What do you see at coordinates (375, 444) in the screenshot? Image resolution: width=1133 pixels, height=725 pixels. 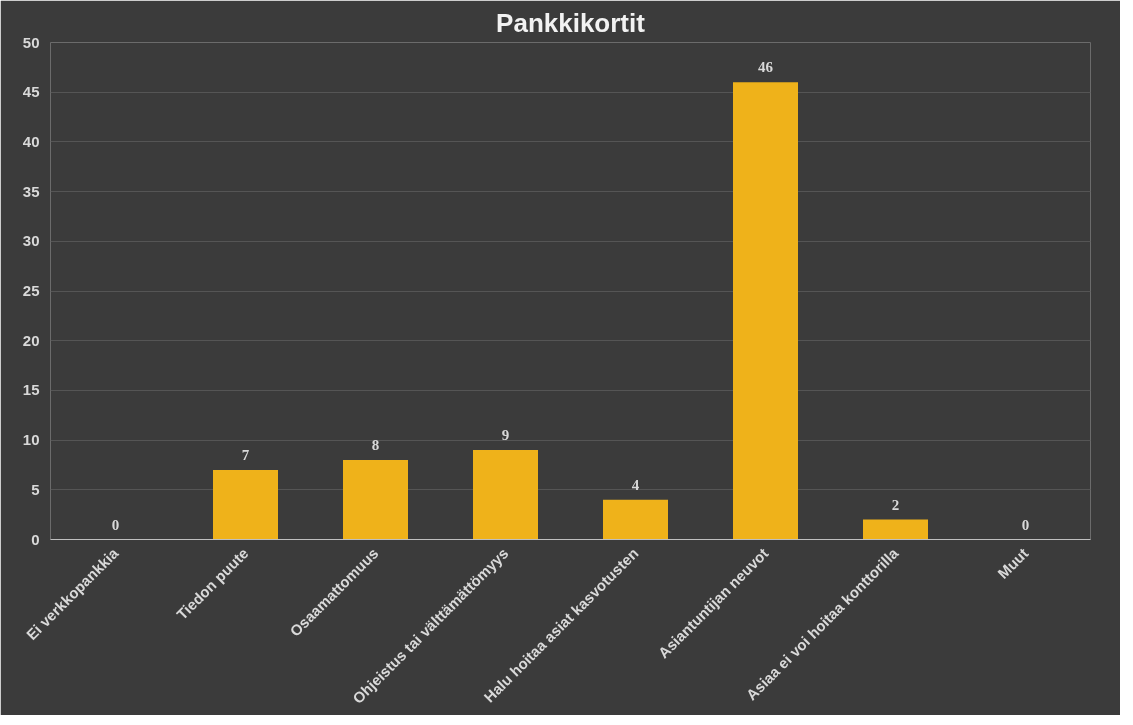 I see `data-label: 8` at bounding box center [375, 444].